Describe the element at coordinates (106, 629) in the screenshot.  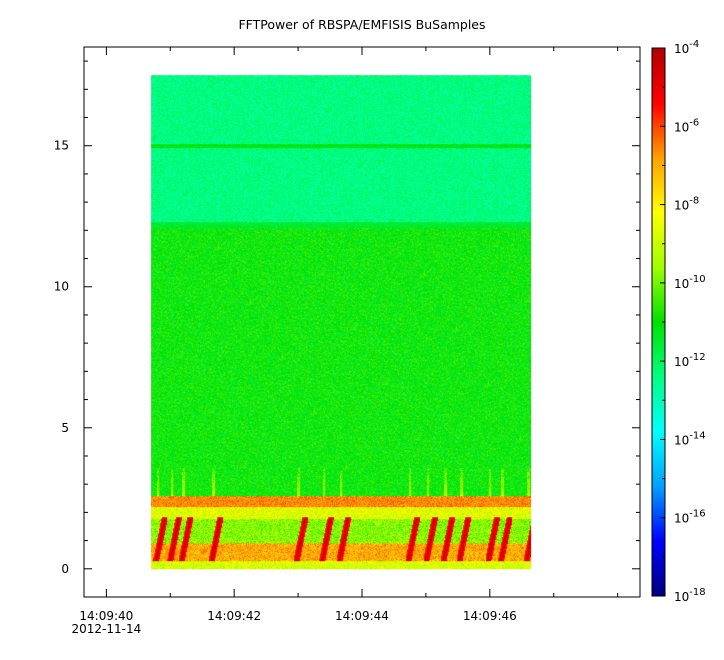
I see `x-date-label: 2012-11-14` at that location.